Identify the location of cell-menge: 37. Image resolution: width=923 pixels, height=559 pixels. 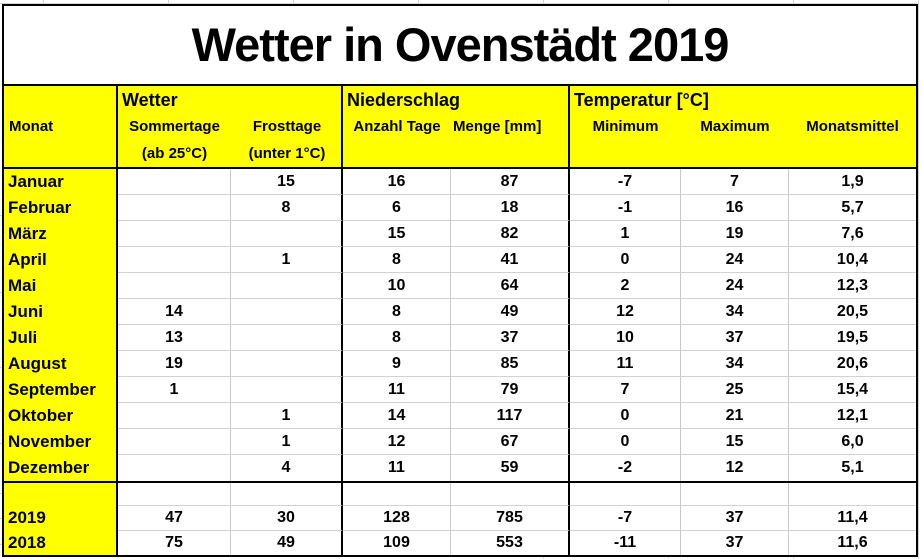
(510, 338).